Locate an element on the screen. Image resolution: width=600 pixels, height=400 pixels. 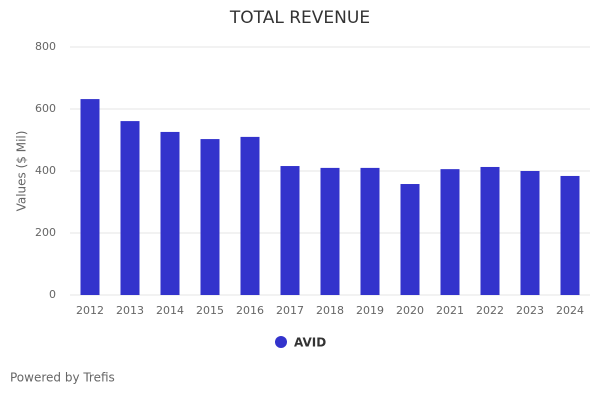
x-tick-label: 2023 is located at coordinates (530, 310).